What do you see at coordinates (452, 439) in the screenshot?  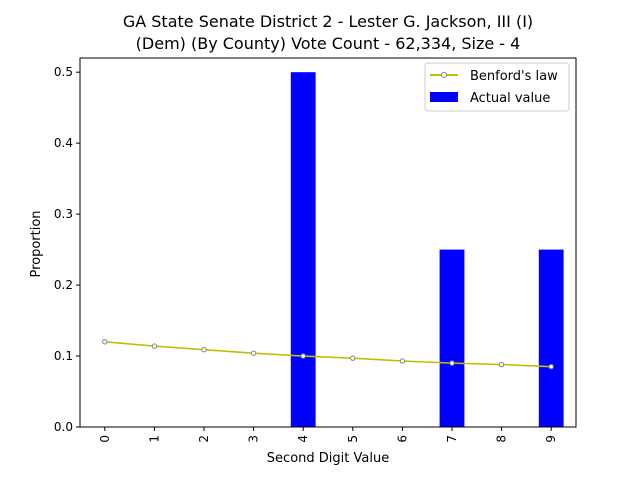 I see `x-tick-label-7: 7` at bounding box center [452, 439].